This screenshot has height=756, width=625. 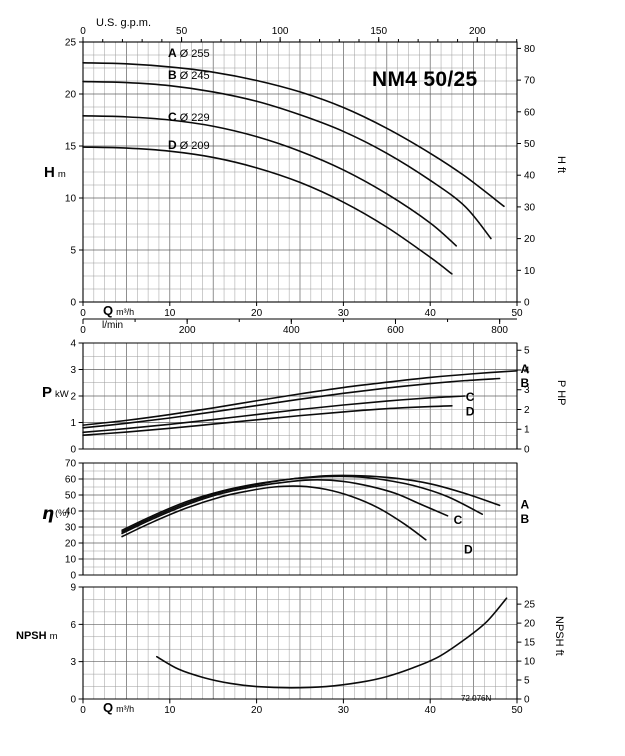 What do you see at coordinates (194, 54) in the screenshot?
I see `curve-diameter-a: Ø 255` at bounding box center [194, 54].